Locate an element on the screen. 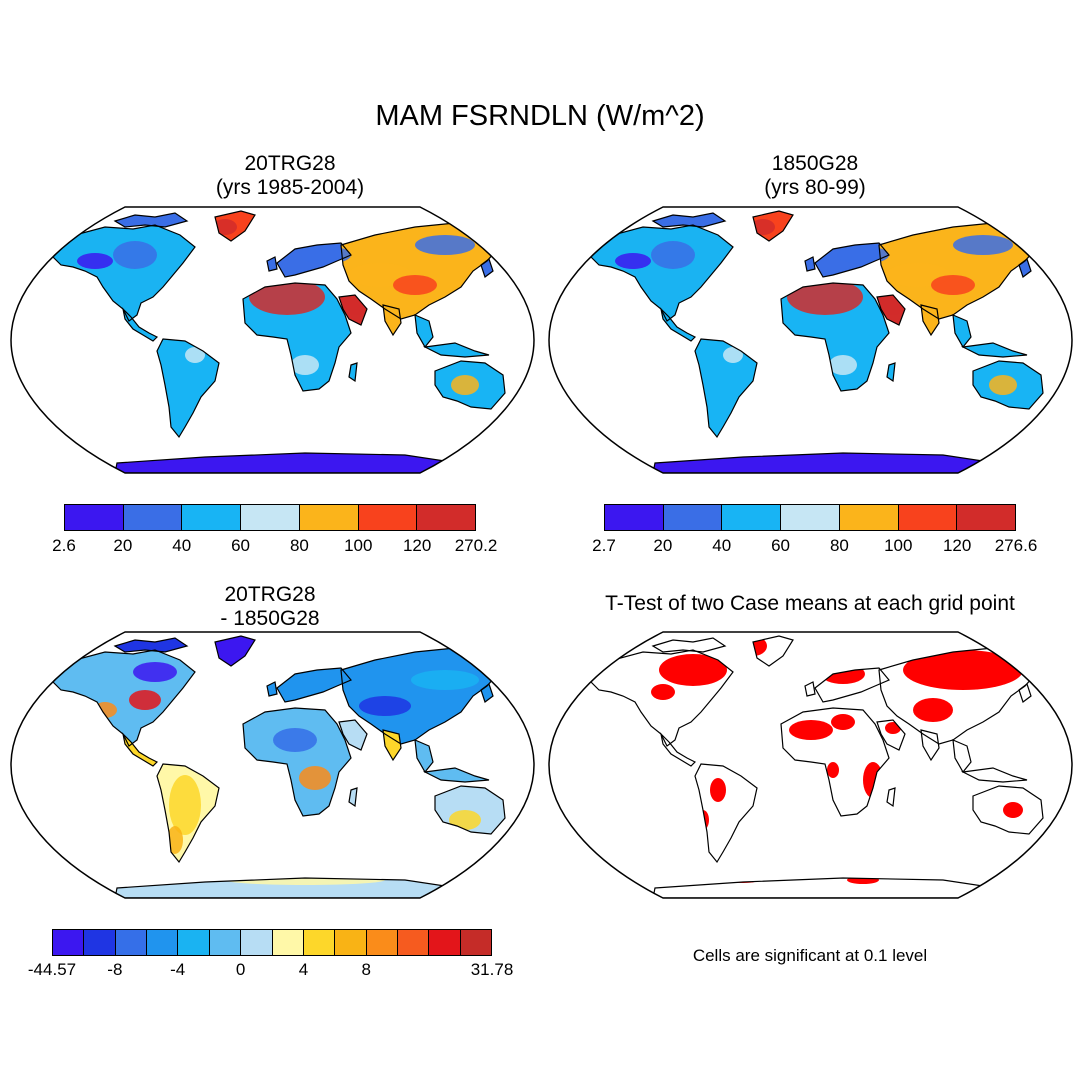  colorbar-tick-label: 40 is located at coordinates (182, 545).